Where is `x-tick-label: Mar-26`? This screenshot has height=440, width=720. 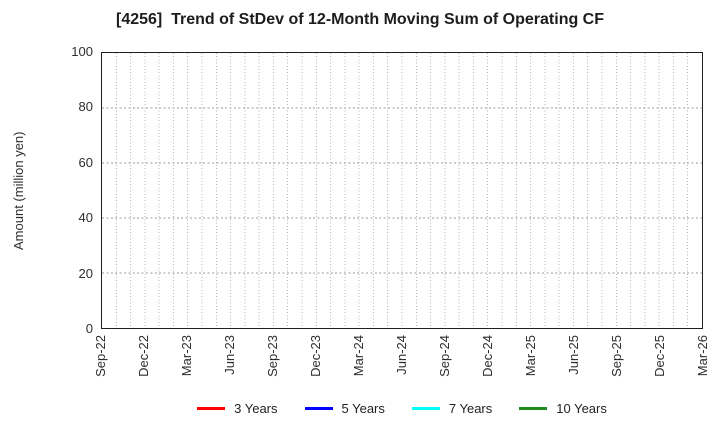 x-tick-label: Mar-26 is located at coordinates (702, 356).